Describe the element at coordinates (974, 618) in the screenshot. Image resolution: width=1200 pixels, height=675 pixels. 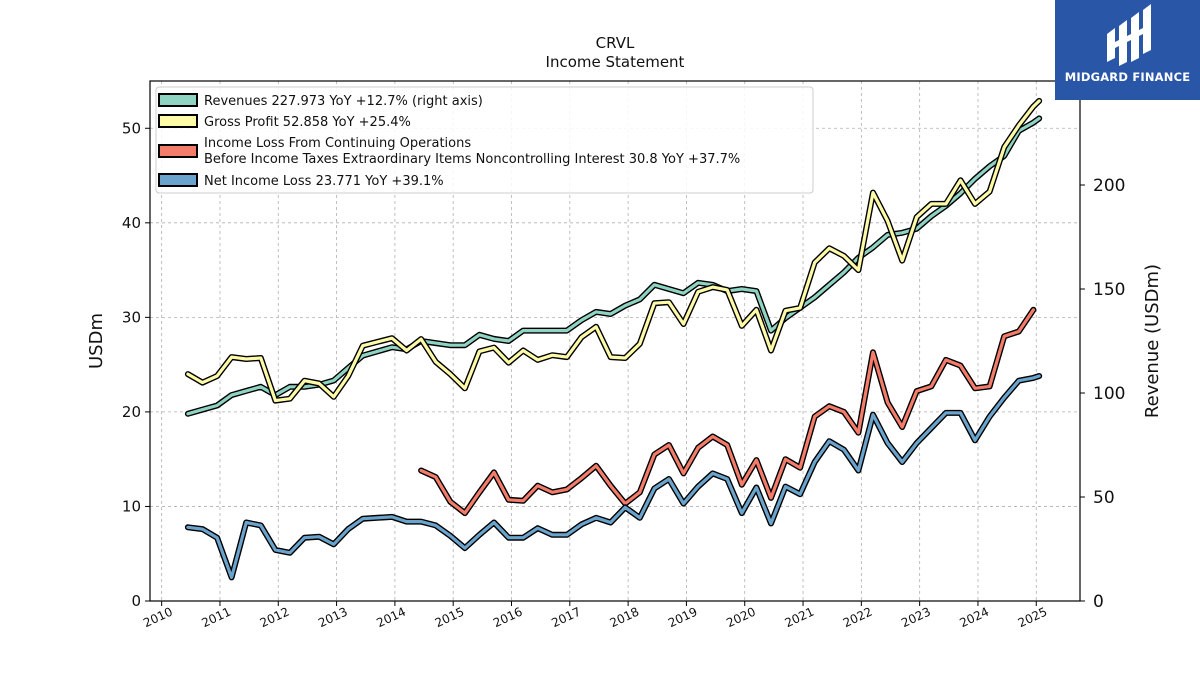
I see `x-tick-label: 2024` at that location.